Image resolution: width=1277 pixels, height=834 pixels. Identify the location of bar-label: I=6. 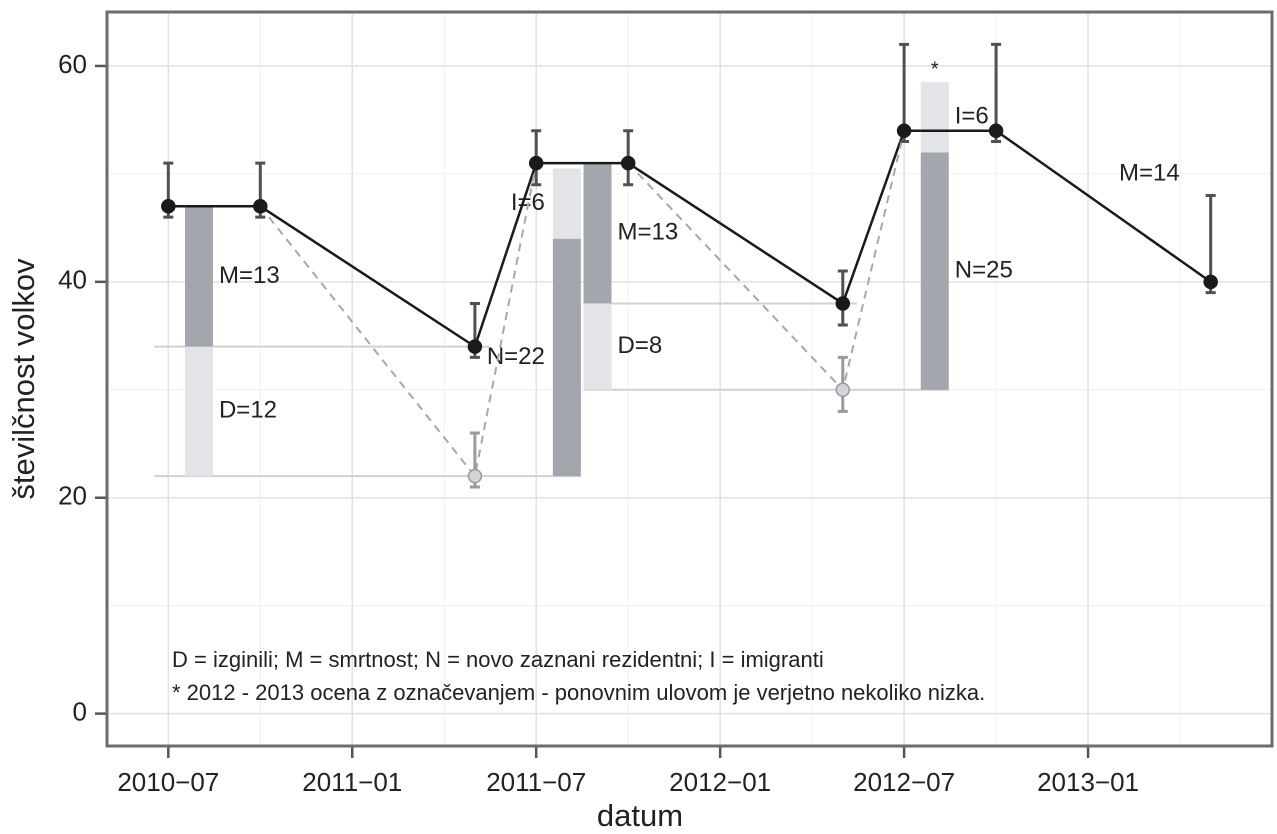
(972, 116).